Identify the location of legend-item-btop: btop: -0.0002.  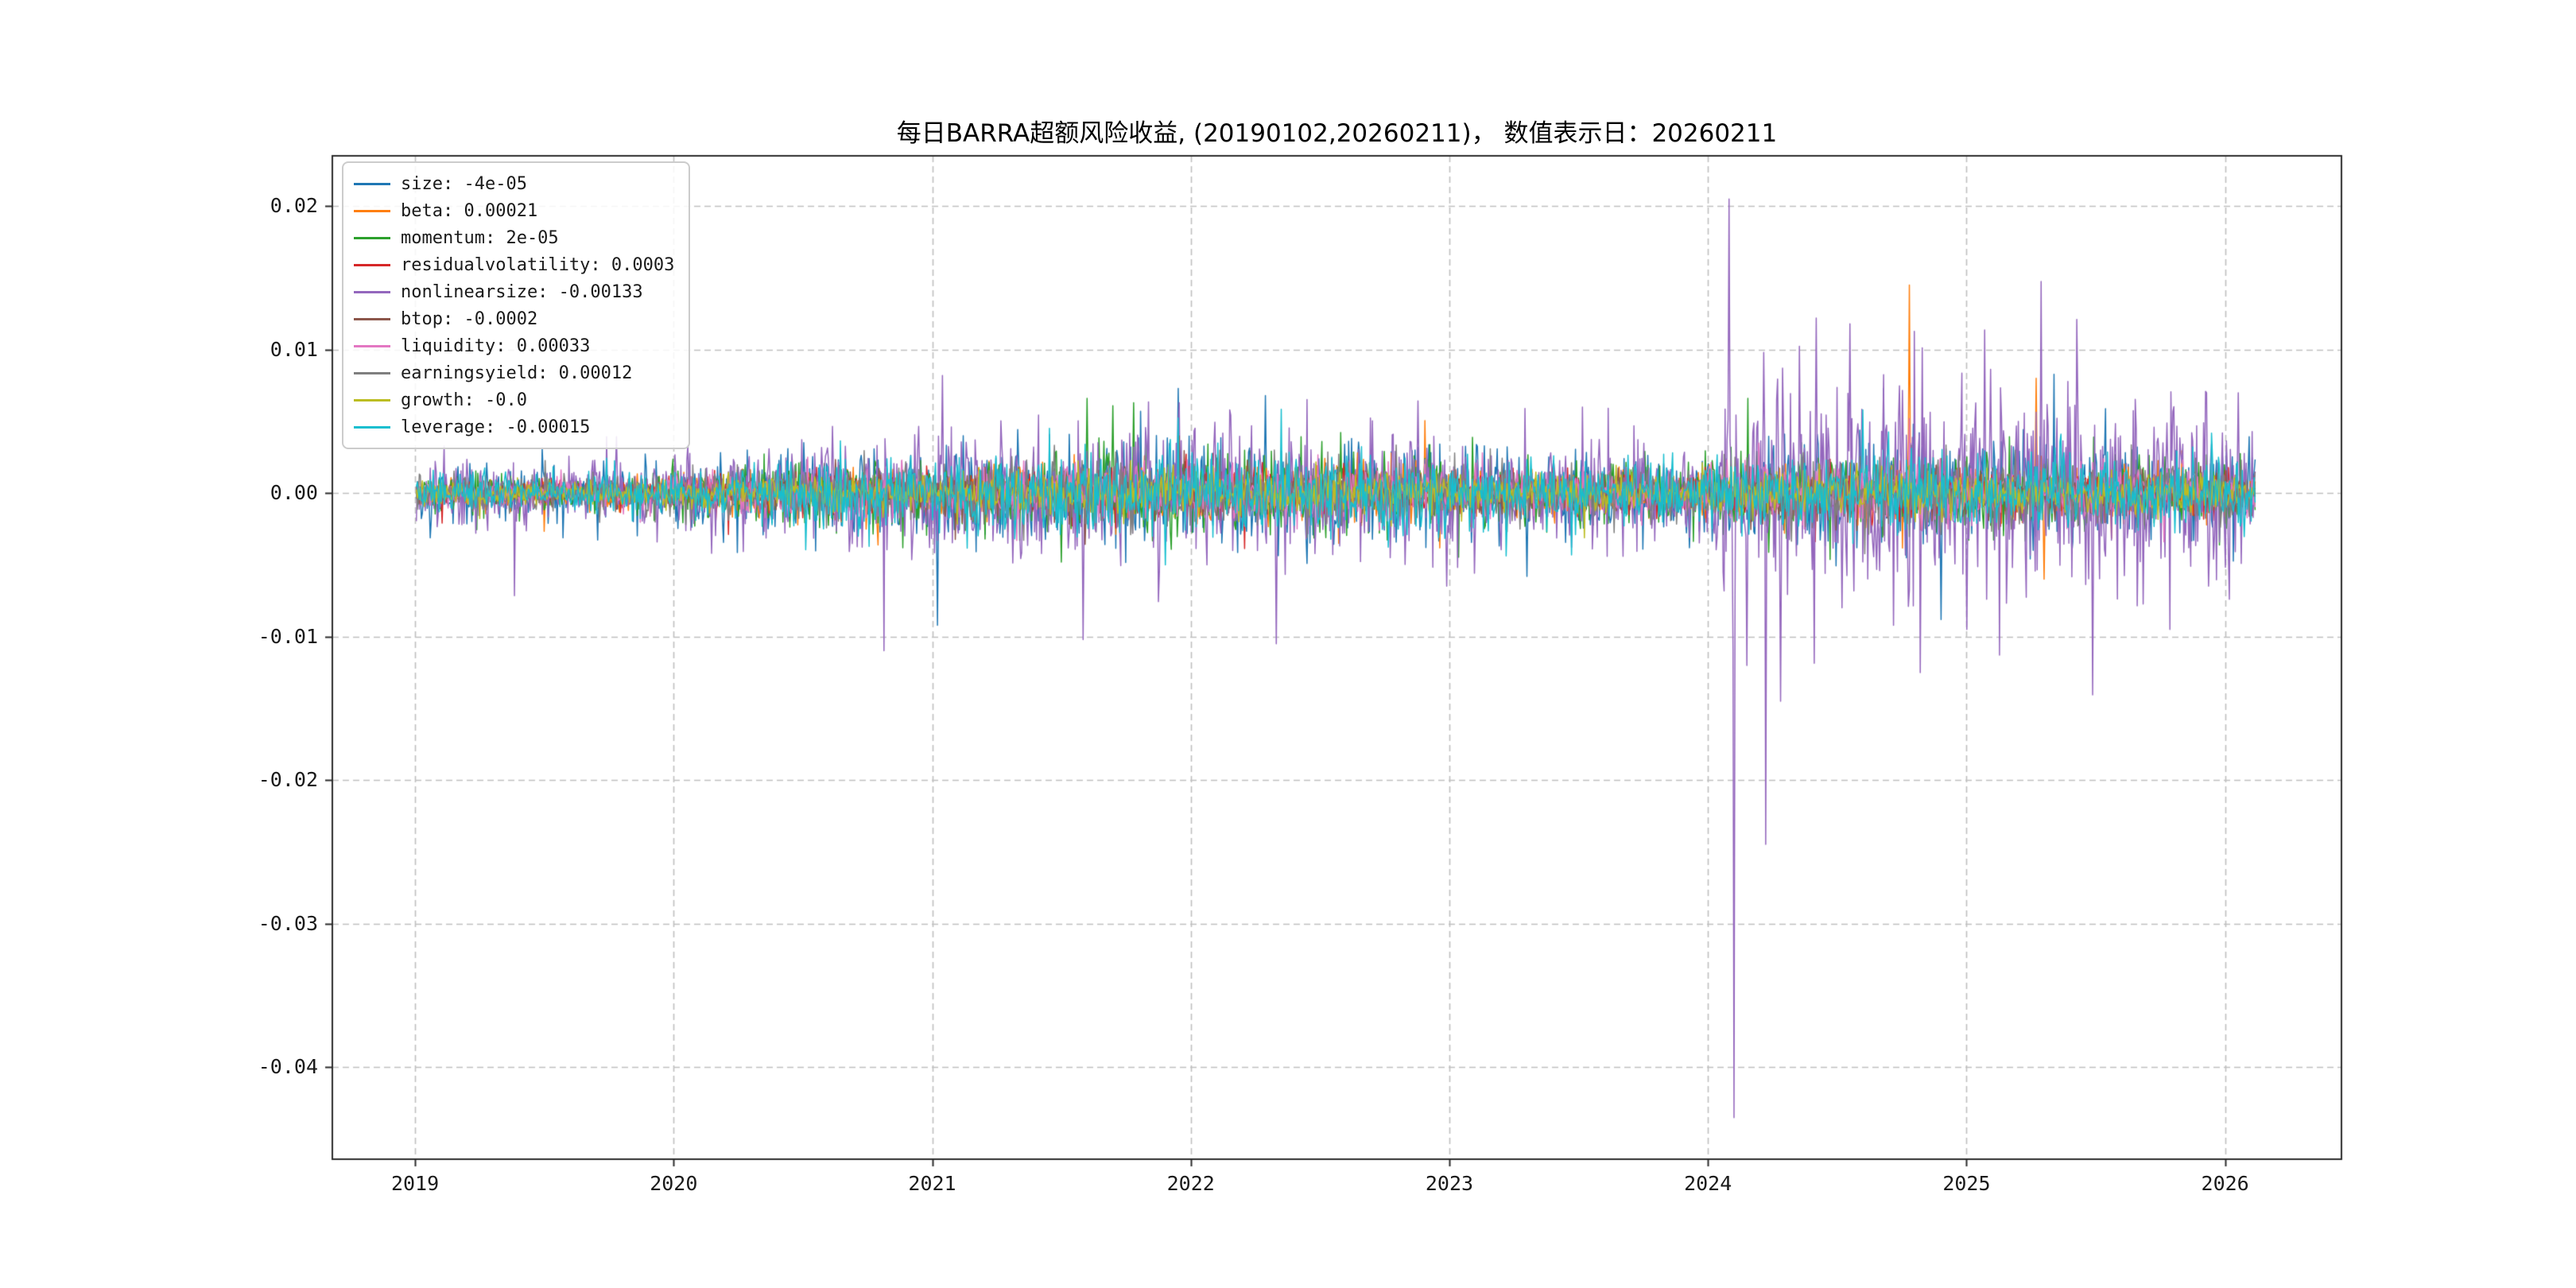
(514, 319).